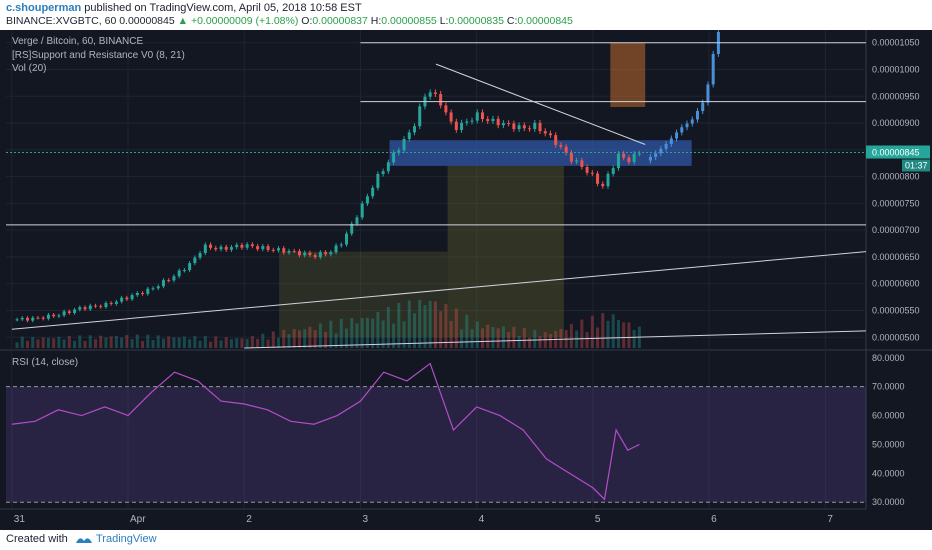 The height and width of the screenshot is (550, 932). What do you see at coordinates (896, 230) in the screenshot?
I see `price-tick-label: 0.00000700` at bounding box center [896, 230].